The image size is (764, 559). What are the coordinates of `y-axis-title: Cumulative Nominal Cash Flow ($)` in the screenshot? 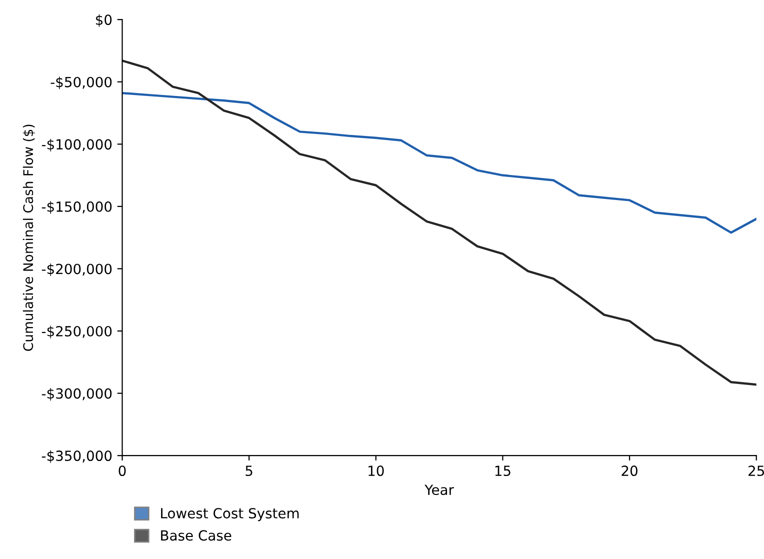 It's located at (28, 237).